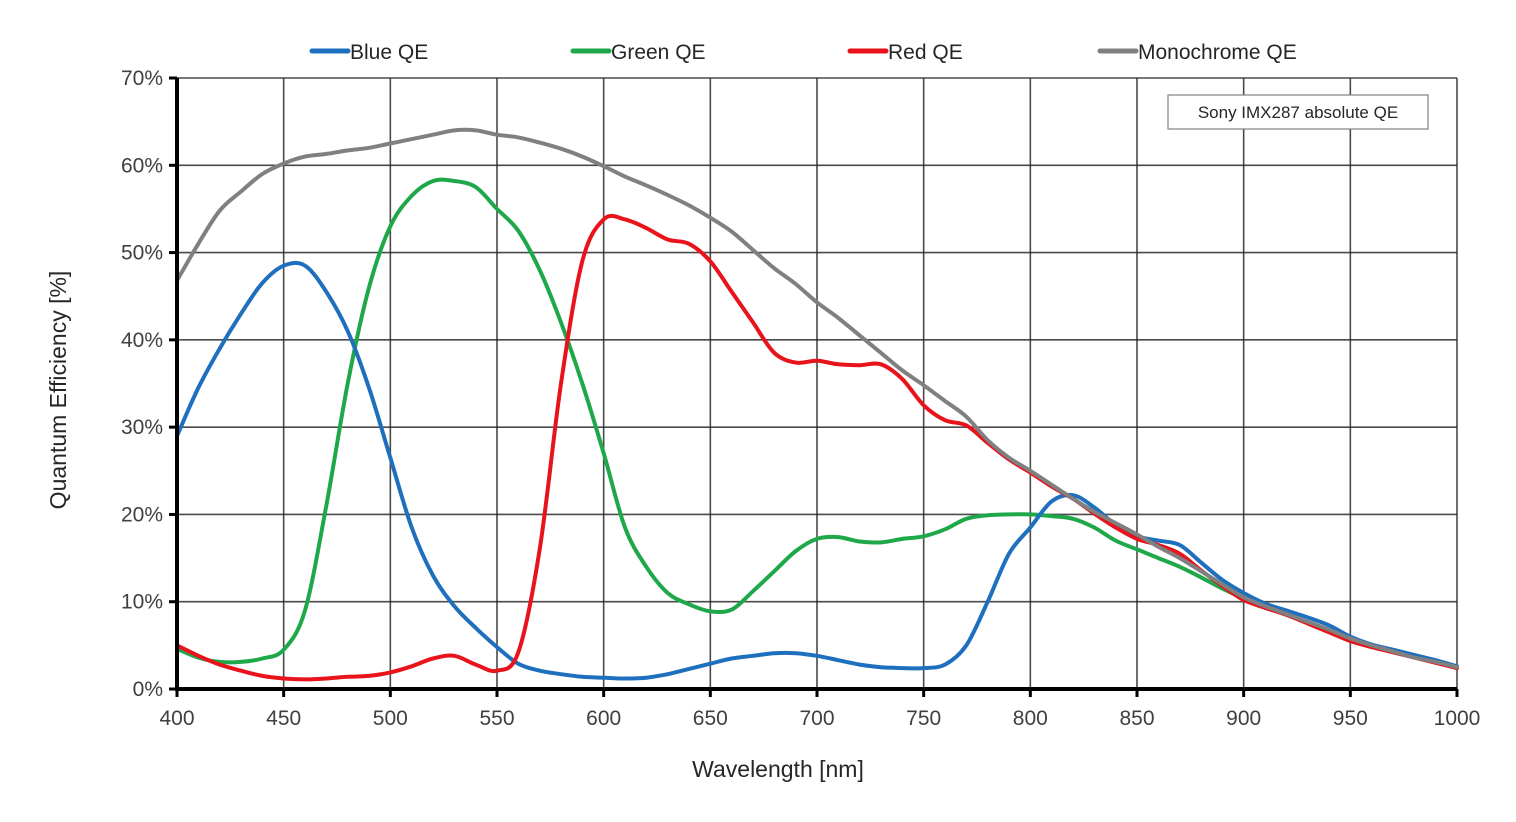 This screenshot has height=822, width=1516. I want to click on legend-item-monochrome-qe: Monochrome QE, so click(1197, 52).